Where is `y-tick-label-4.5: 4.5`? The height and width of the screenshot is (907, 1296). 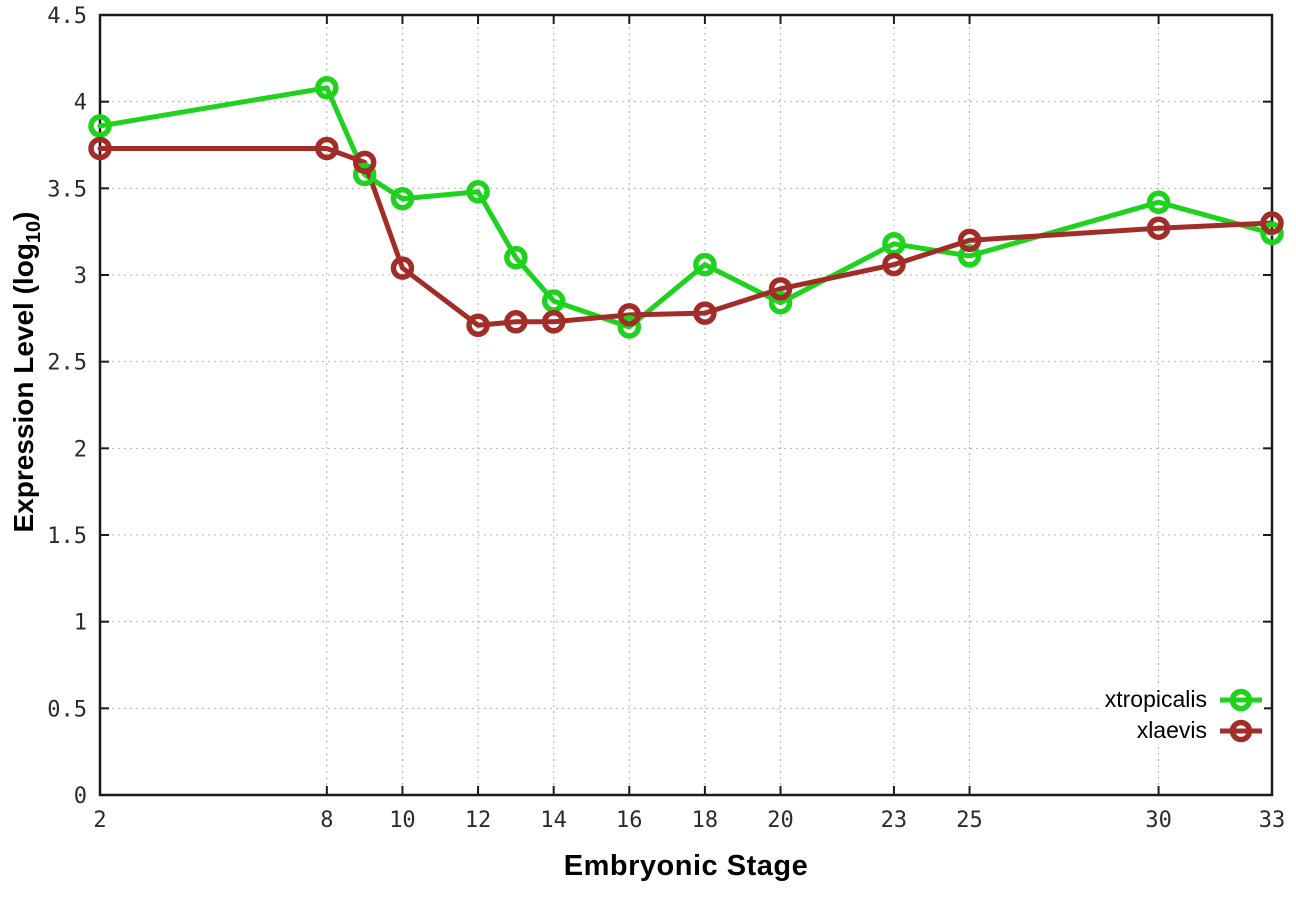 y-tick-label-4.5: 4.5 is located at coordinates (67, 16).